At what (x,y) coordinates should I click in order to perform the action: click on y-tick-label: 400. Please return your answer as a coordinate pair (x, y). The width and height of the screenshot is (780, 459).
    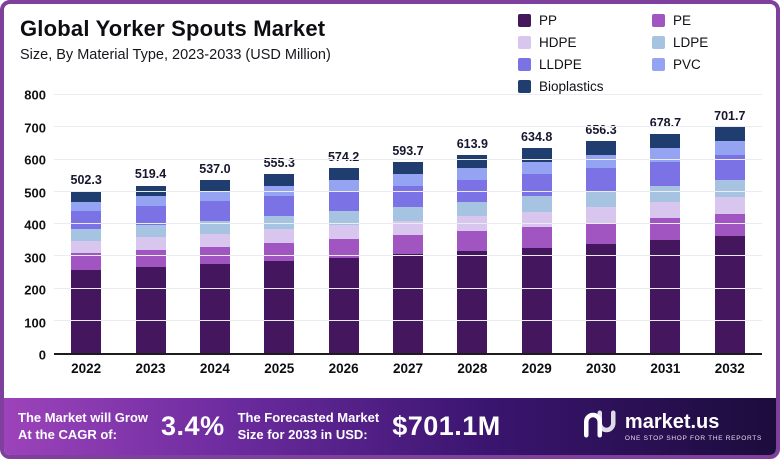
    Looking at the image, I should click on (35, 225).